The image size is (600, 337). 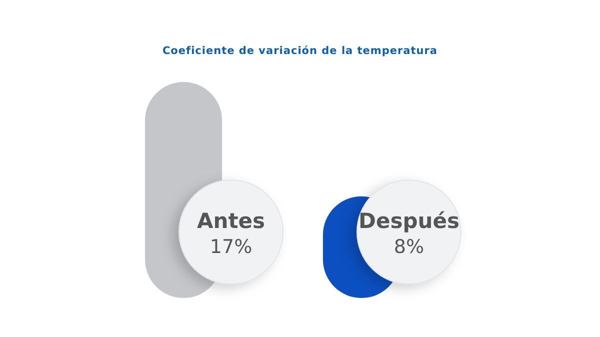 I want to click on data-label: 17%, so click(x=231, y=247).